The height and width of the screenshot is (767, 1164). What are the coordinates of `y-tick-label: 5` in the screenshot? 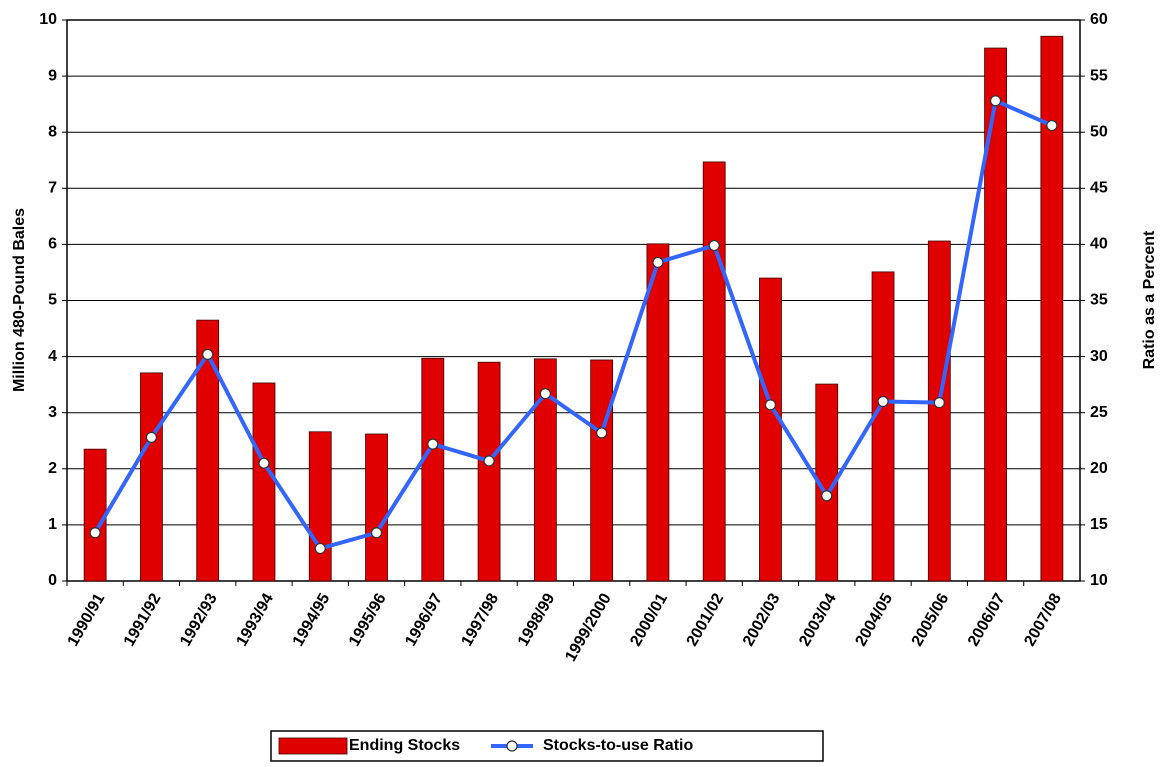 It's located at (52, 300).